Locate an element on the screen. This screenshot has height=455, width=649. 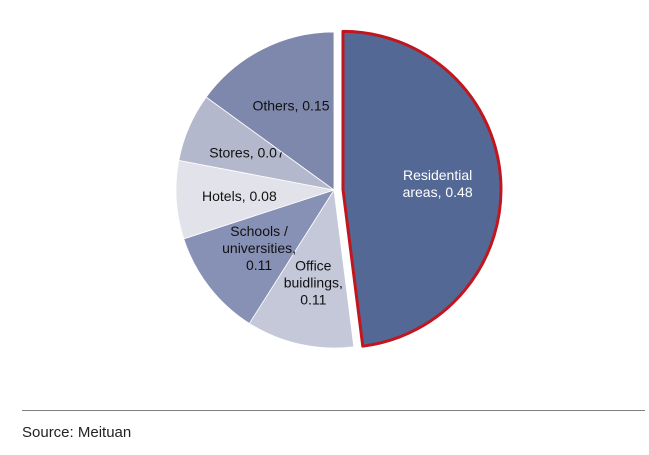
pie-slice-schools-universities is located at coordinates (259, 256).